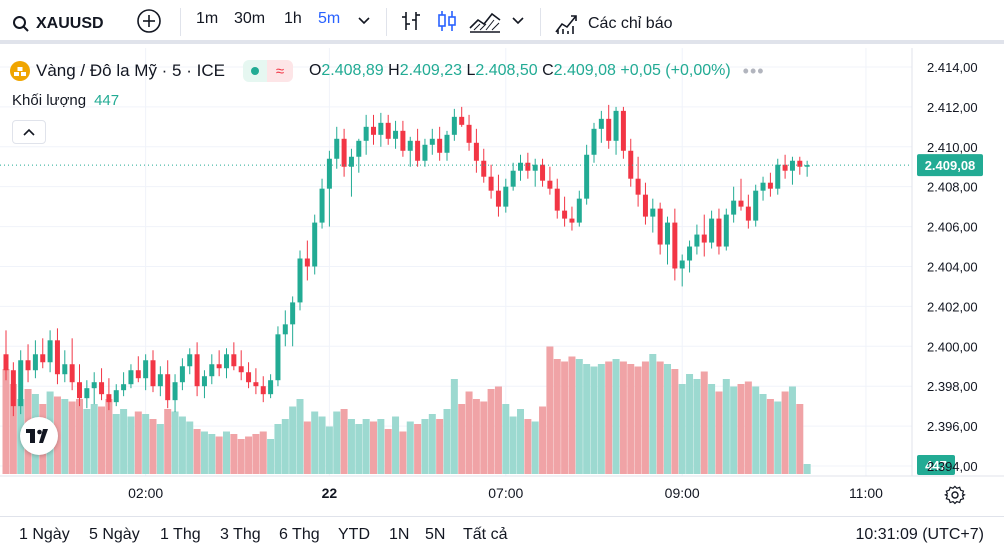  What do you see at coordinates (329, 18) in the screenshot?
I see `interval-5m: 5m` at bounding box center [329, 18].